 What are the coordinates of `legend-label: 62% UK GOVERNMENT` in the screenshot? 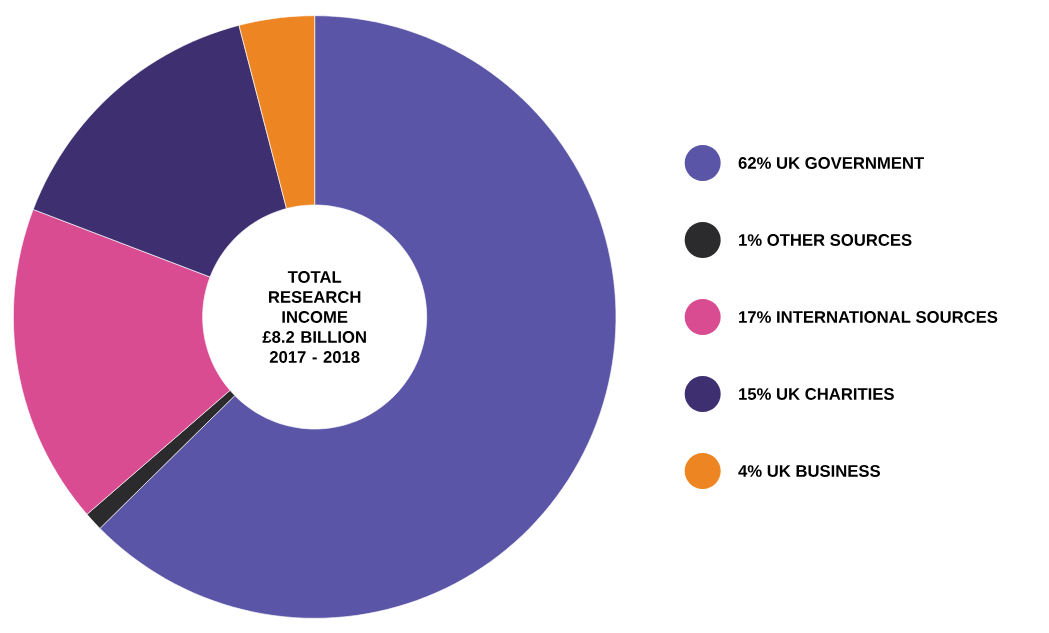 It's located at (831, 163).